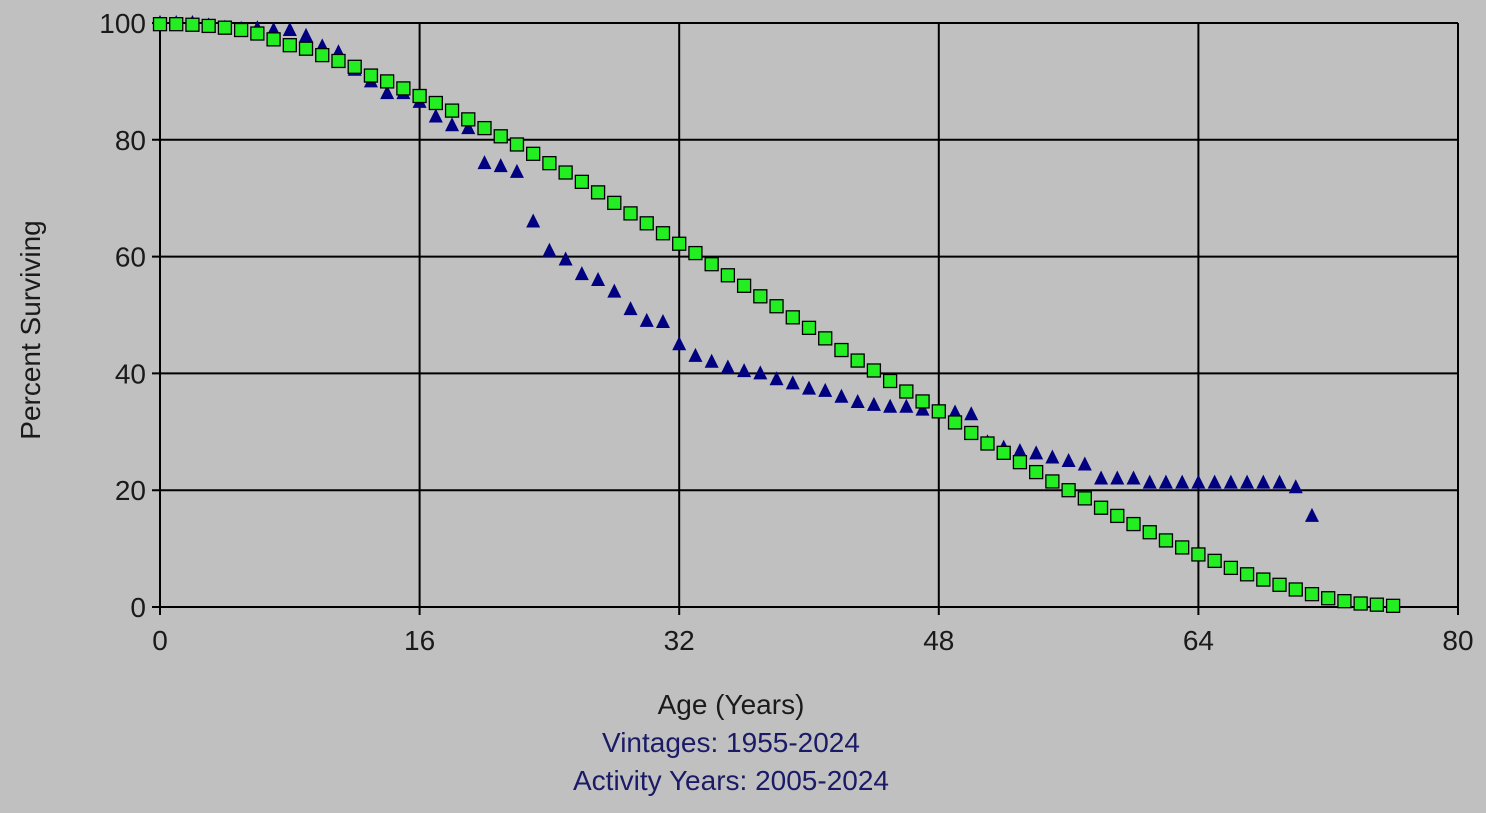 This screenshot has width=1486, height=813. I want to click on y-tick-label: 0, so click(138, 607).